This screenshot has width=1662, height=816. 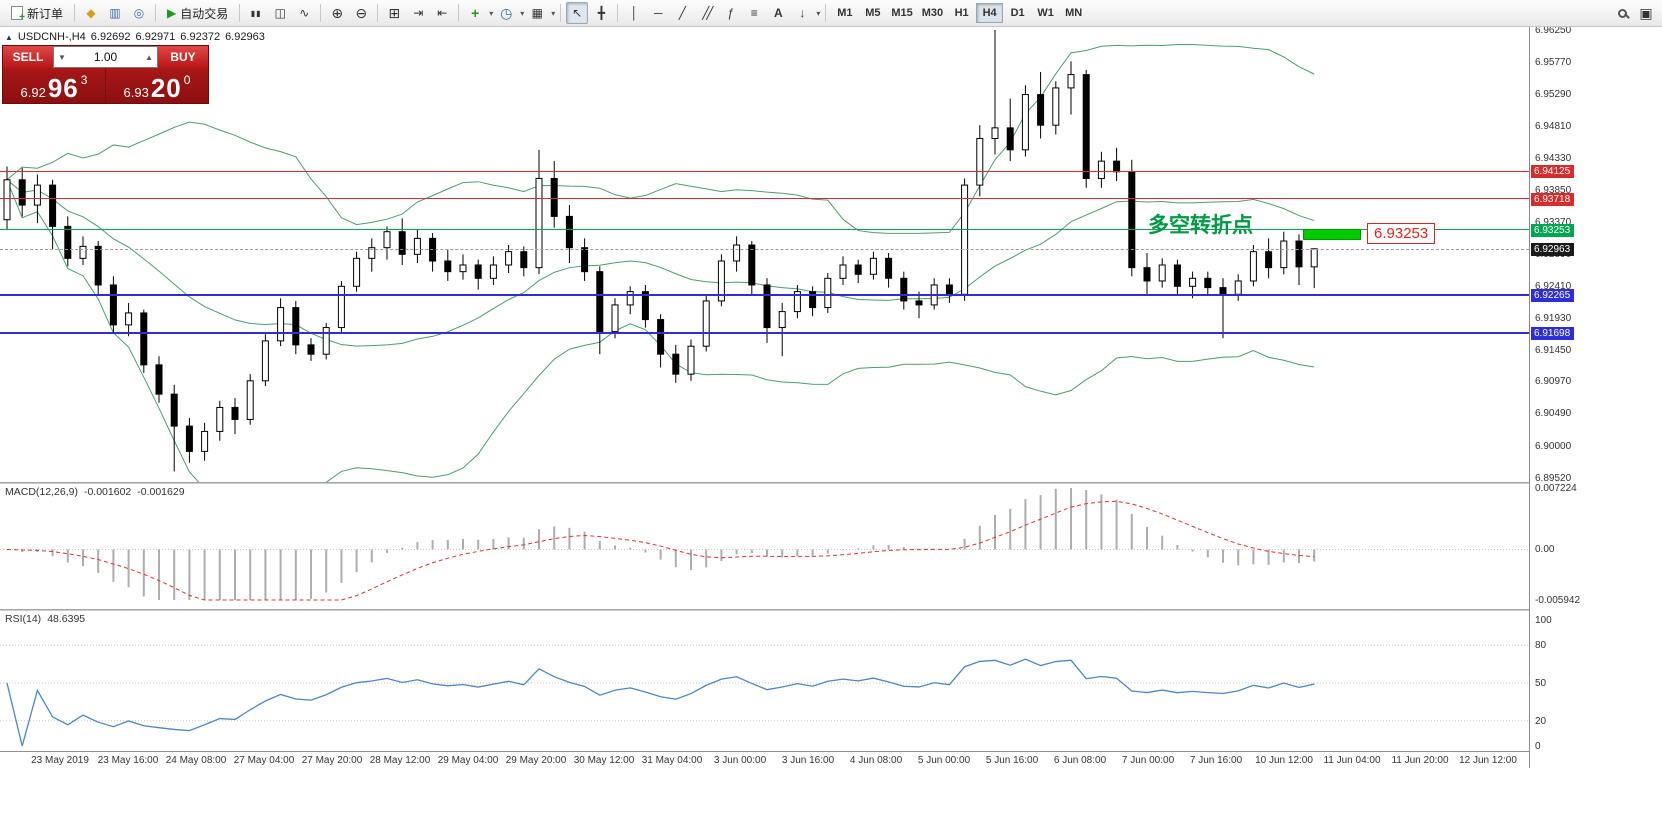 What do you see at coordinates (128, 760) in the screenshot?
I see `time-tick: 23 May 16:00` at bounding box center [128, 760].